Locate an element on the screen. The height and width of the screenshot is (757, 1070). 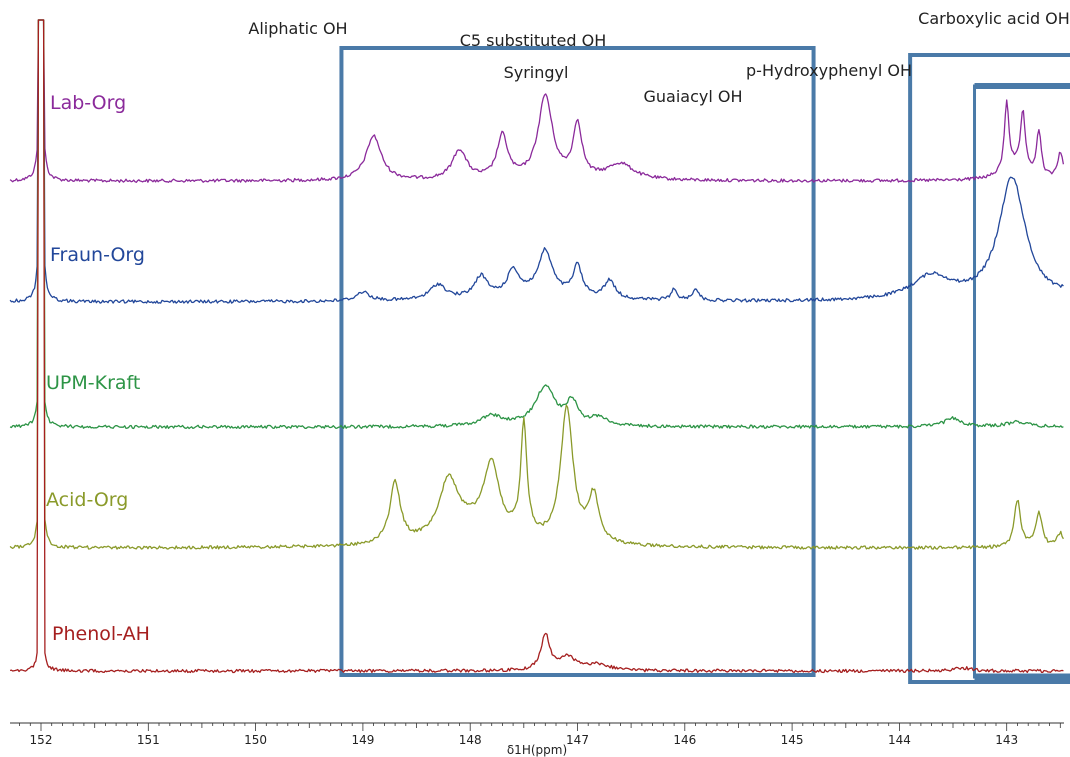
region-label-p-hydroxyphenyl-oh: p-Hydroxyphenyl OH is located at coordinates (829, 70).